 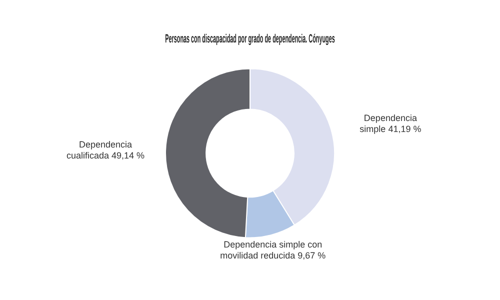 What do you see at coordinates (250, 39) in the screenshot?
I see `chart-title: Personas con discapacidad por grado de dependencia. Cónyuges` at bounding box center [250, 39].